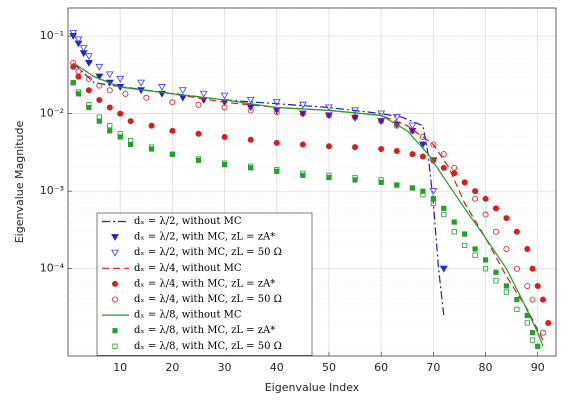 This screenshot has height=405, width=581. Describe the element at coordinates (381, 367) in the screenshot. I see `x-tick-label: 60` at that location.